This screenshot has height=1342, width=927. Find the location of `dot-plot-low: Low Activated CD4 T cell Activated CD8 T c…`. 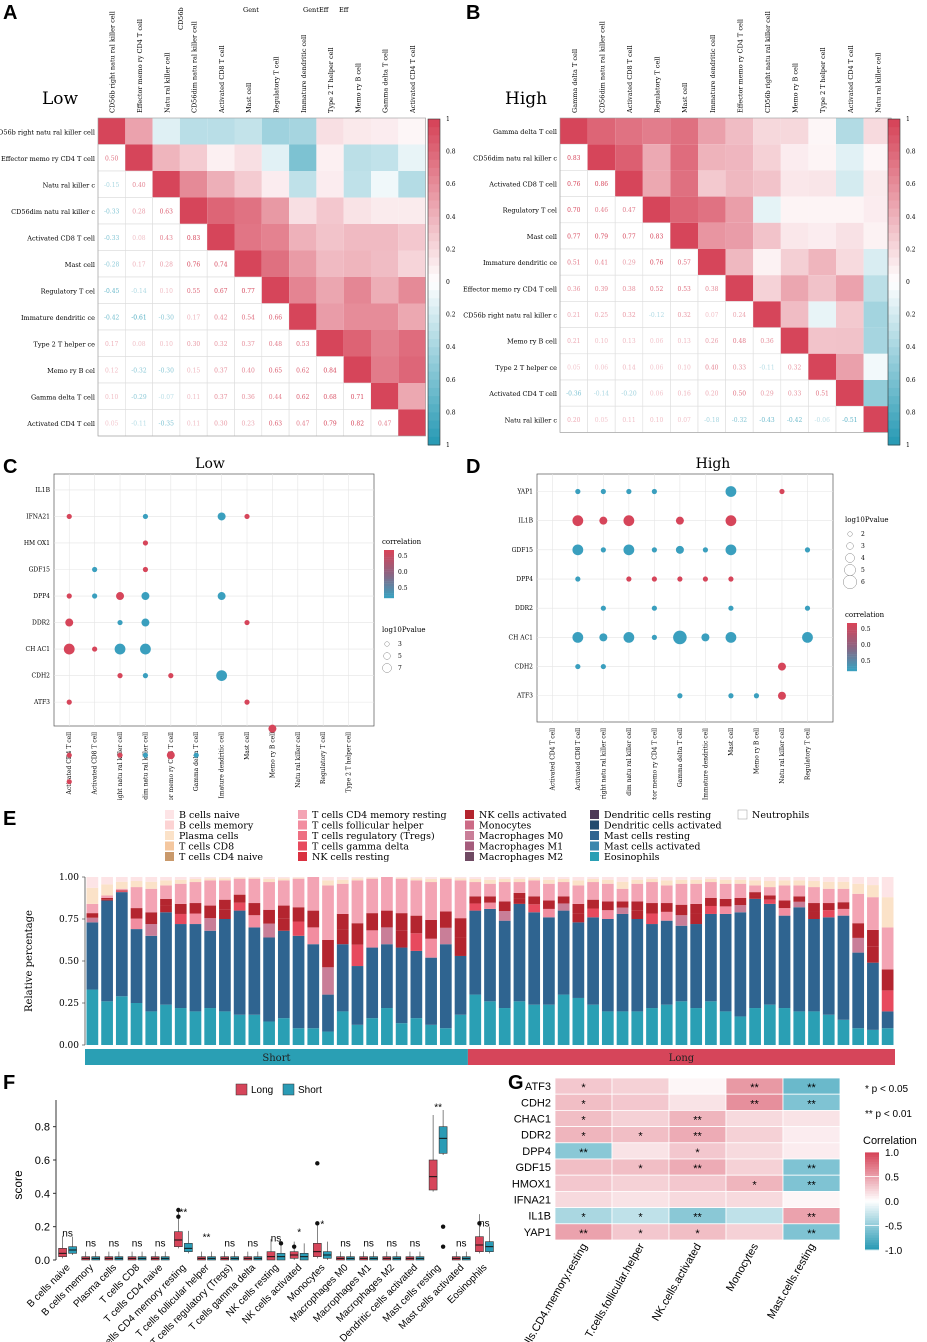

dot-plot-low: Low Activated CD4 T cell Activated CD8 T c… is located at coordinates (225, 628).